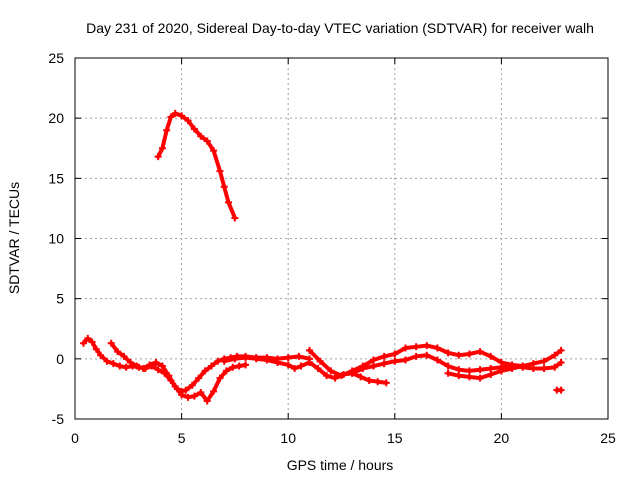  Describe the element at coordinates (56, 118) in the screenshot. I see `y-tick-label: 20` at that location.